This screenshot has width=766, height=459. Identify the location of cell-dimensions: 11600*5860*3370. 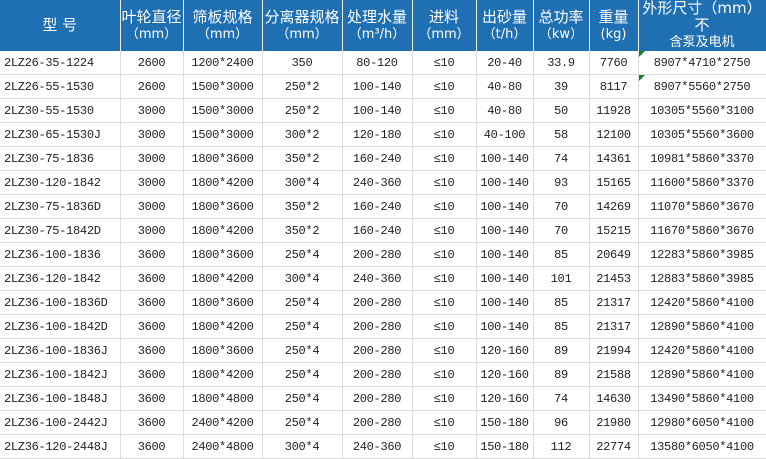
(702, 182).